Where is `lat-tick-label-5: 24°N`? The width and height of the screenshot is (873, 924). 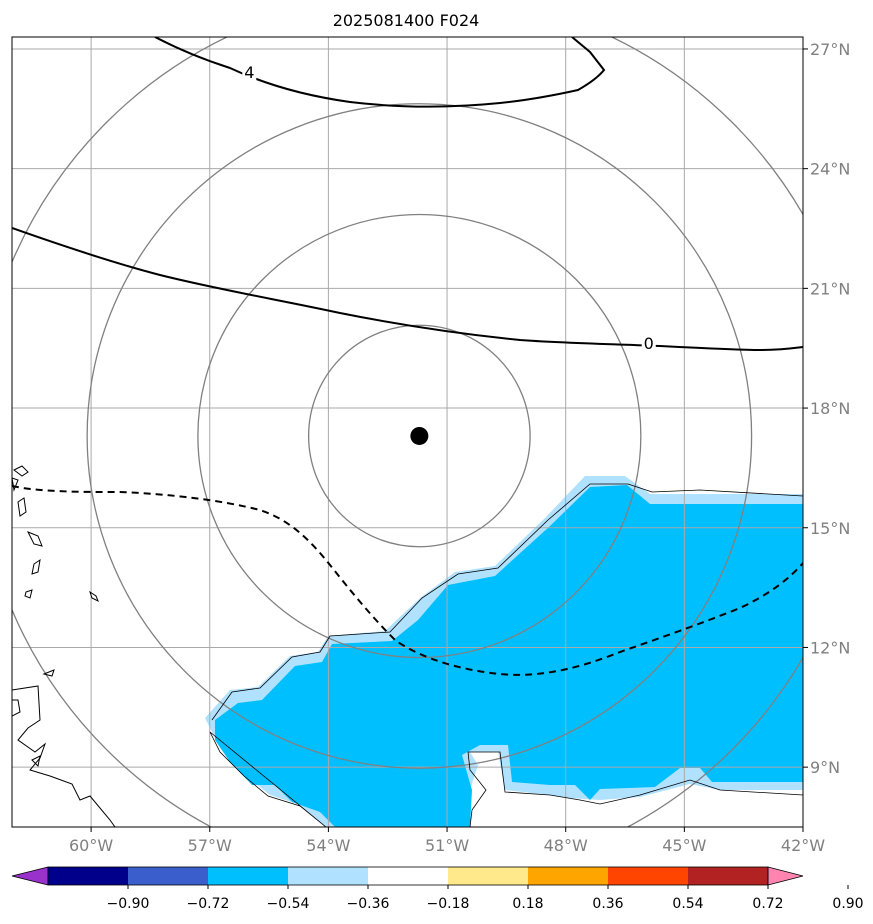
lat-tick-label-5: 24°N is located at coordinates (830, 169).